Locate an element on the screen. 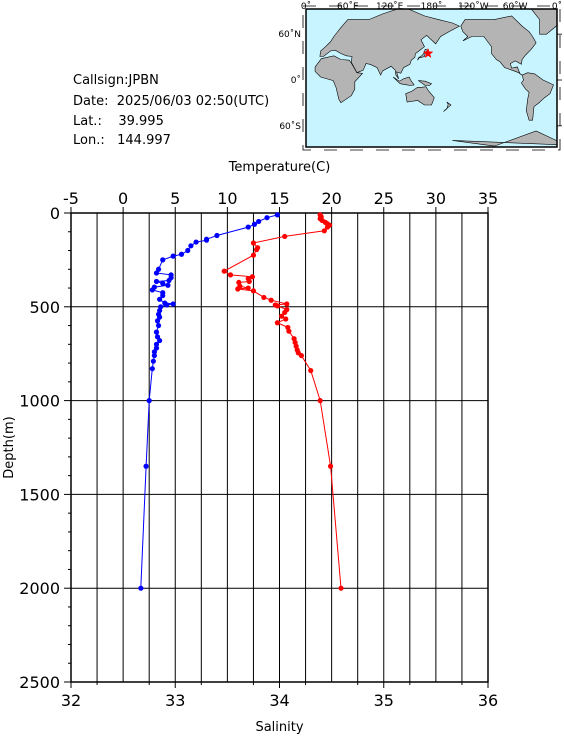 Image resolution: width=564 pixels, height=736 pixels. map-latitude-label: 60˚N is located at coordinates (289, 34).